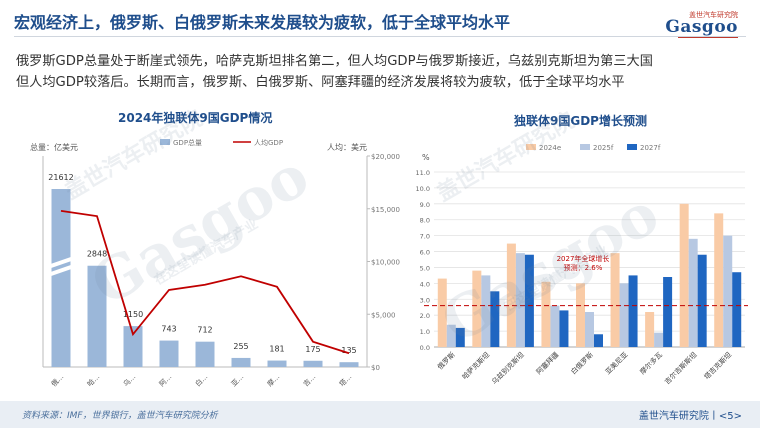 The height and width of the screenshot is (428, 760). Describe the element at coordinates (240, 346) in the screenshot. I see `gdp-bar-label: 255` at that location.